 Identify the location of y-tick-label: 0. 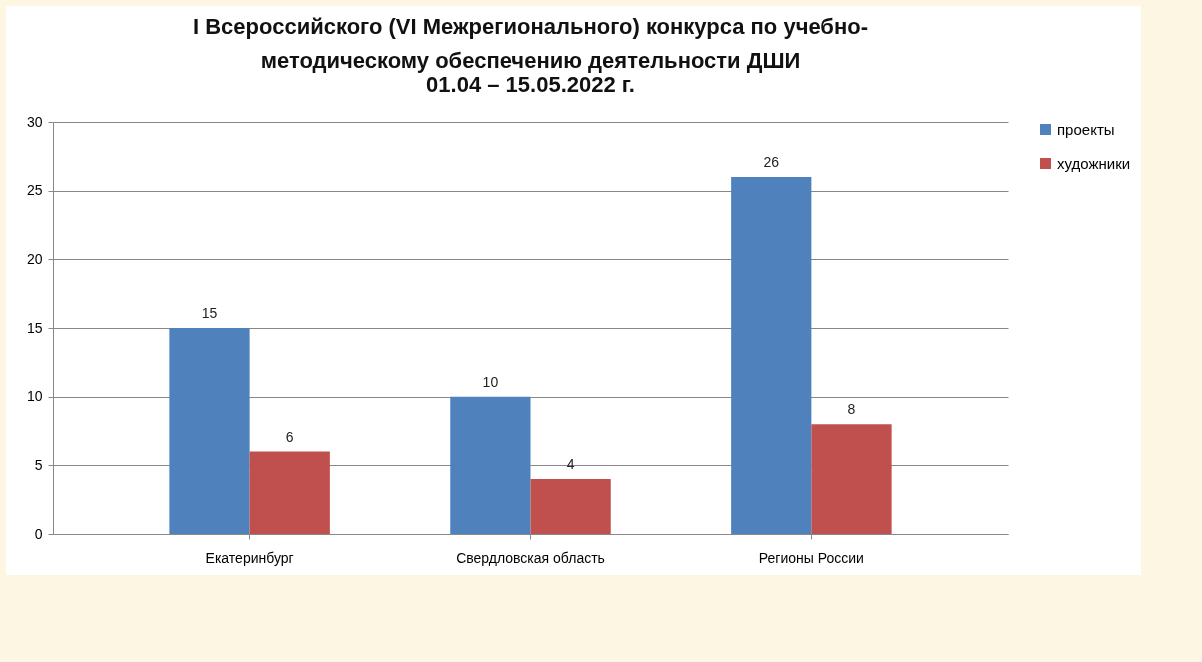
(38, 533).